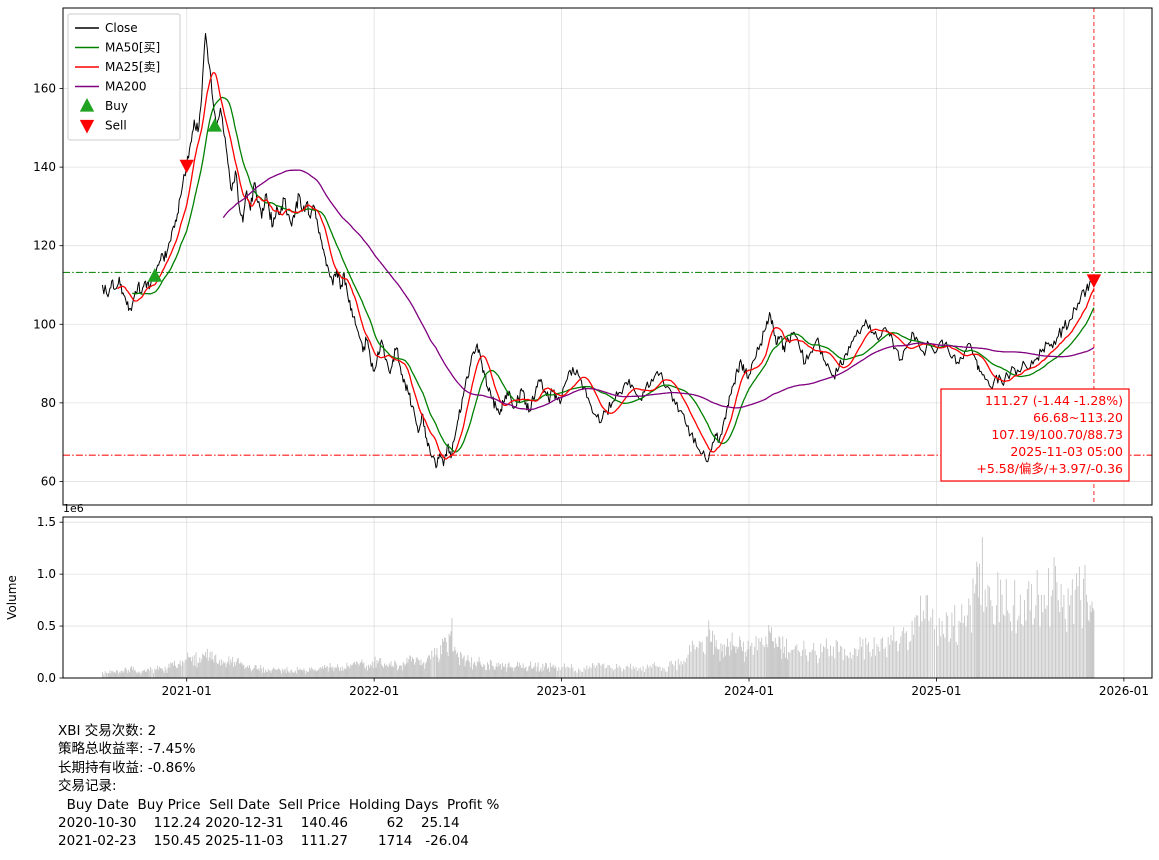  Describe the element at coordinates (1078, 417) in the screenshot. I see `info-annotation-line: 66.68~113.20` at that location.